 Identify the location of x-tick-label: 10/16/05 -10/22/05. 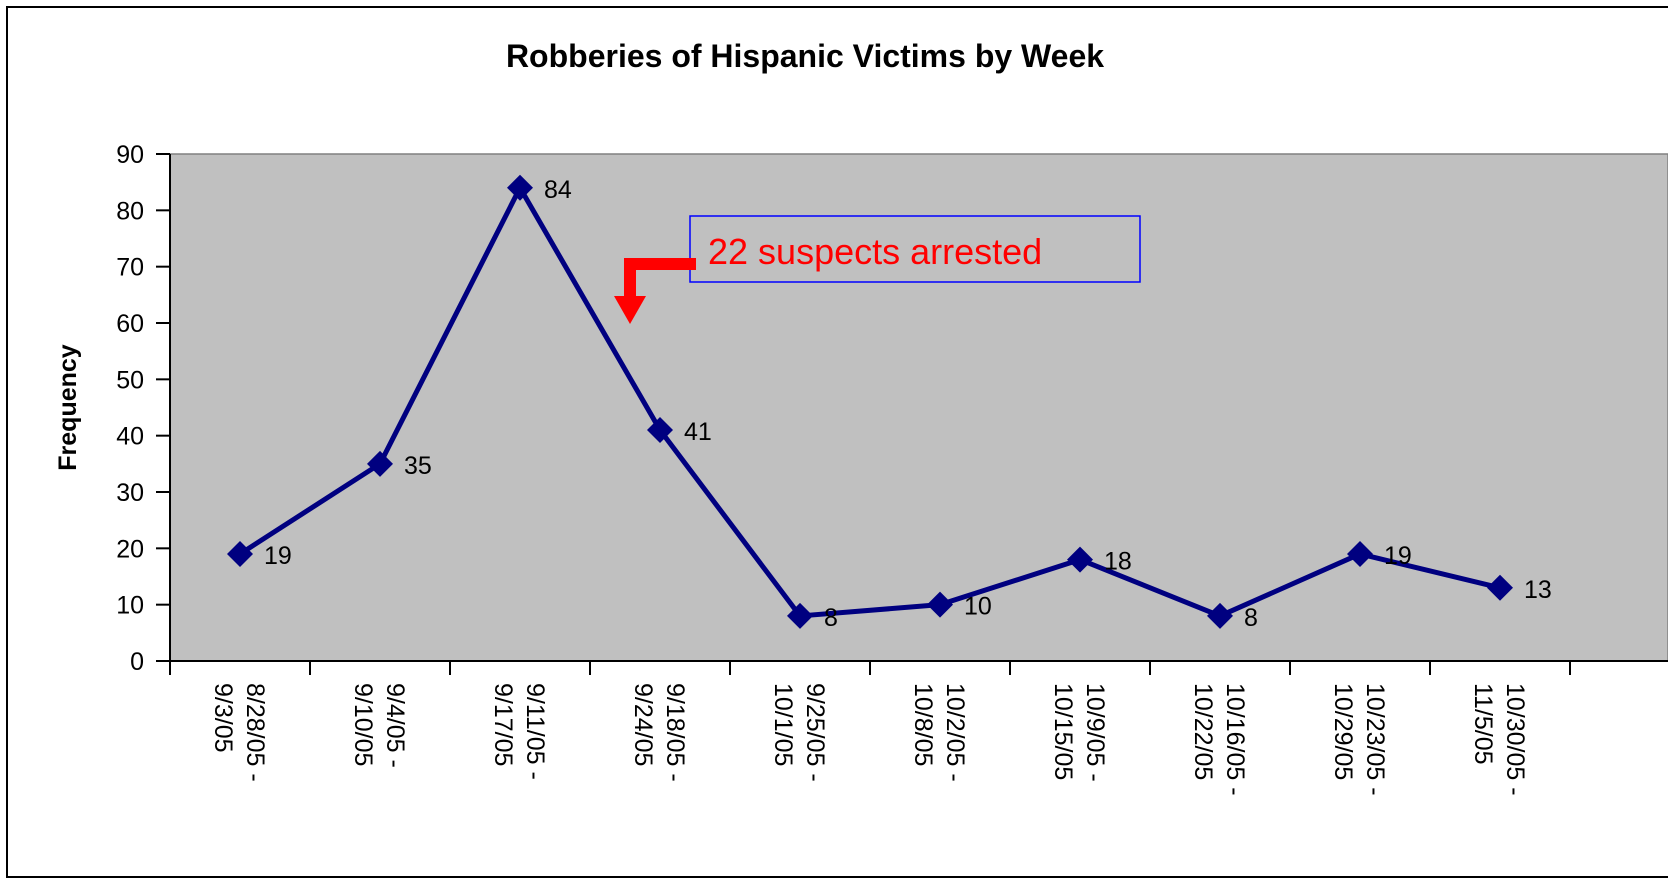
(1219, 739).